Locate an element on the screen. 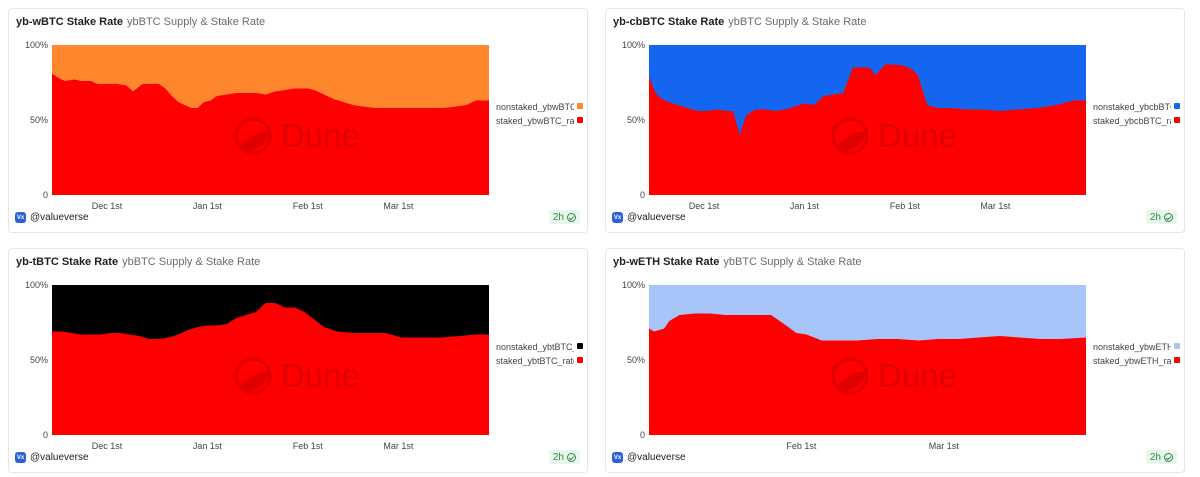 The image size is (1200, 477). legend-label: staked_ybtBTC_rate is located at coordinates (537, 361).